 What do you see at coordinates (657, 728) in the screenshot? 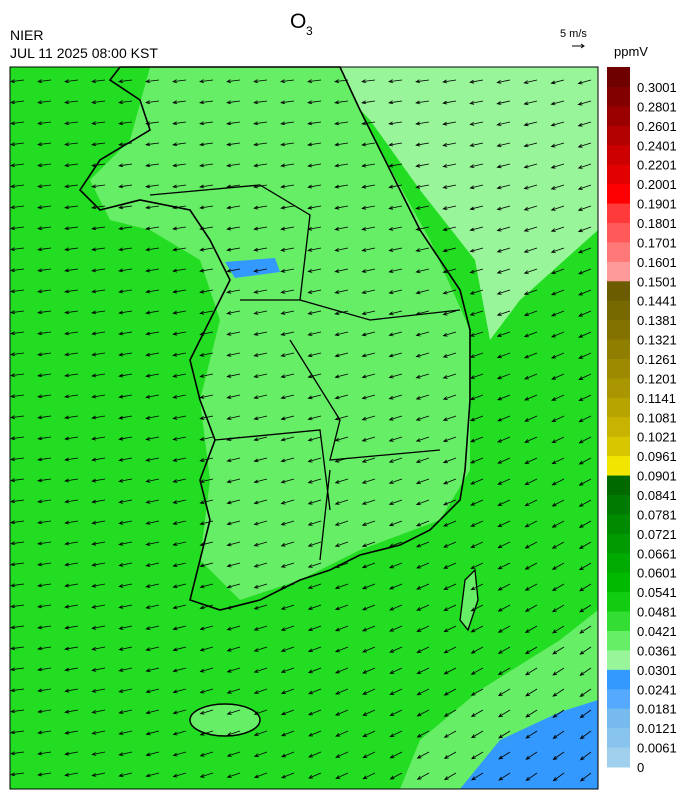
I see `colorbar-label: 0.0121` at bounding box center [657, 728].